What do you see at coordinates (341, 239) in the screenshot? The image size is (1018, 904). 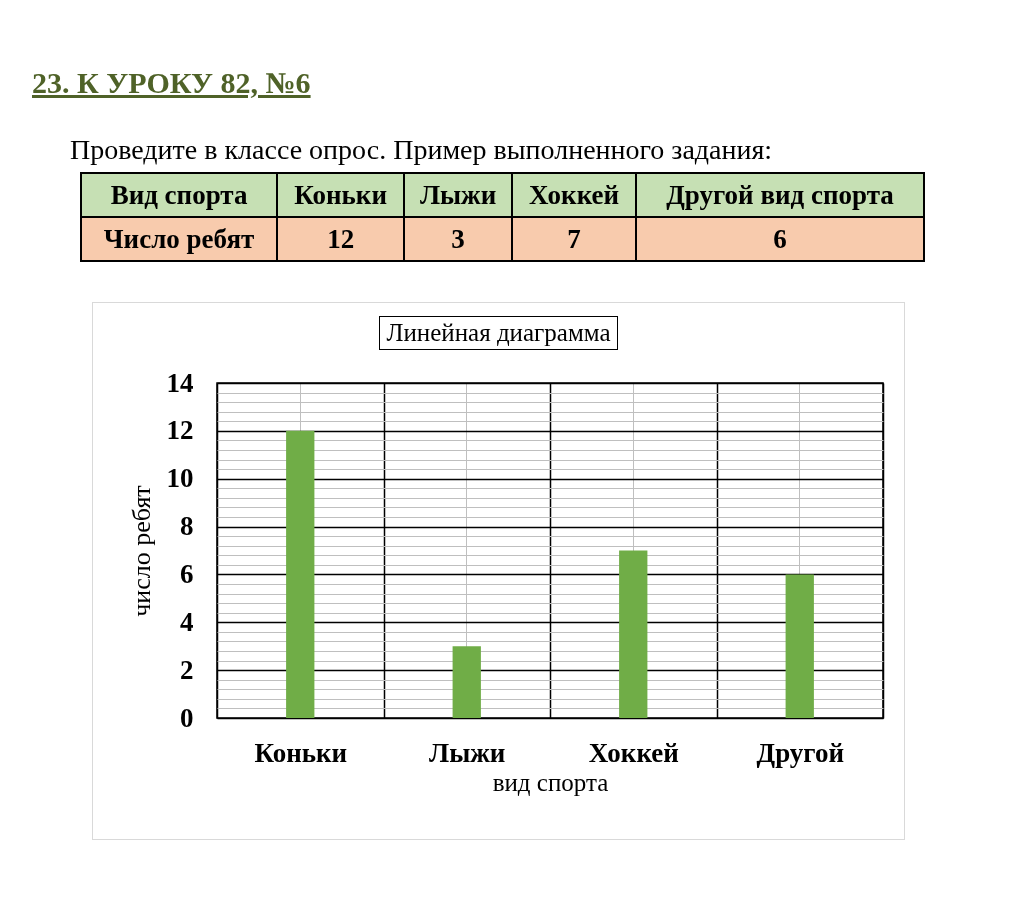 I see `data-label: 12` at bounding box center [341, 239].